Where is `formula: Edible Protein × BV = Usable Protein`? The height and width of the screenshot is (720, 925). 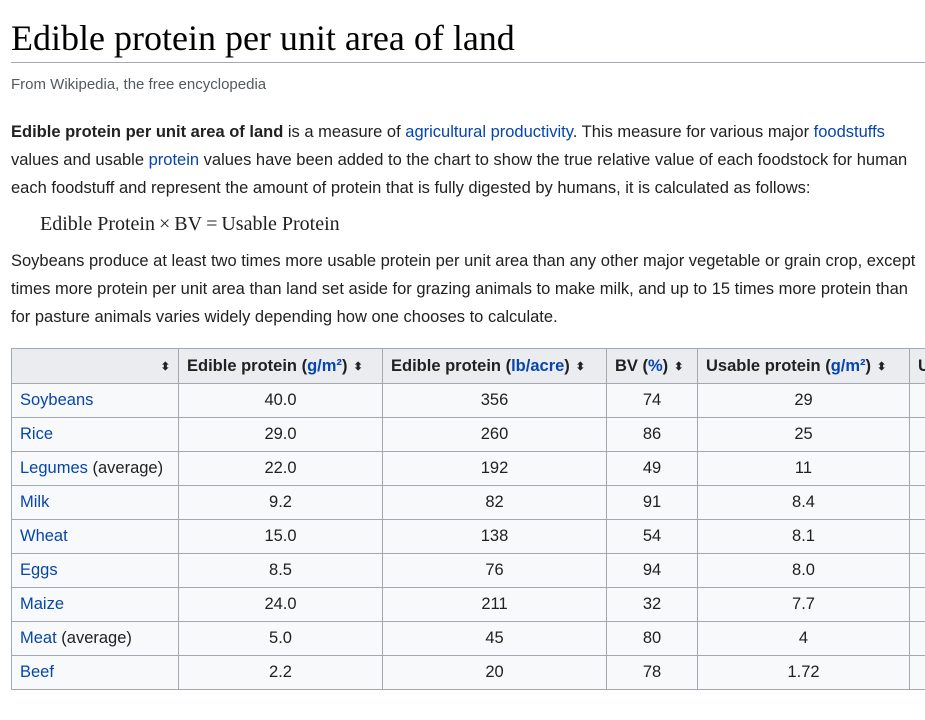 formula: Edible Protein × BV = Usable Protein is located at coordinates (190, 224).